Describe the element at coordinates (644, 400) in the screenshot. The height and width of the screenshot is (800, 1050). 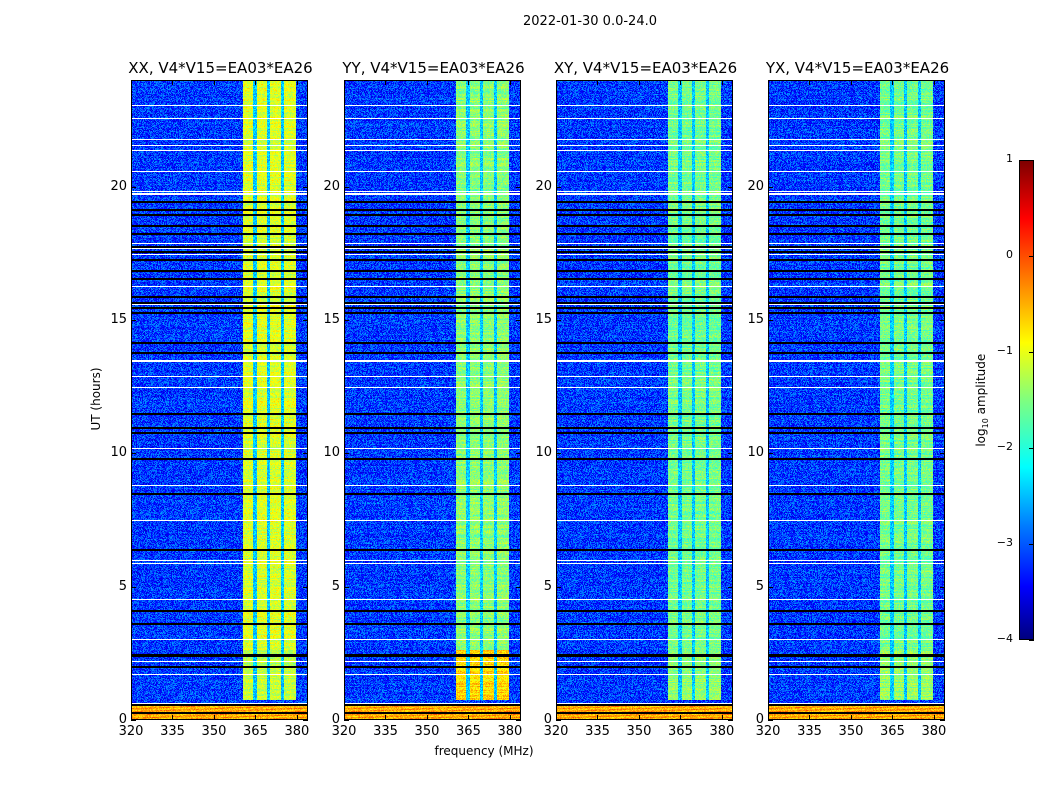
I see `waterfall-heatmap-xy` at that location.